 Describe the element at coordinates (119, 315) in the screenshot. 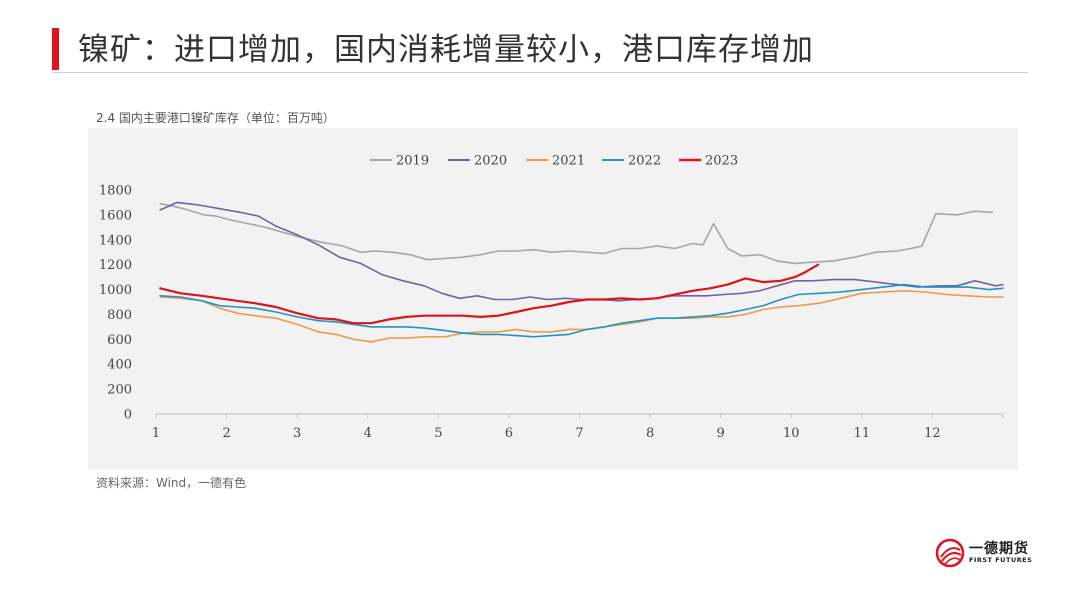

I see `y-tick-label: 800` at that location.